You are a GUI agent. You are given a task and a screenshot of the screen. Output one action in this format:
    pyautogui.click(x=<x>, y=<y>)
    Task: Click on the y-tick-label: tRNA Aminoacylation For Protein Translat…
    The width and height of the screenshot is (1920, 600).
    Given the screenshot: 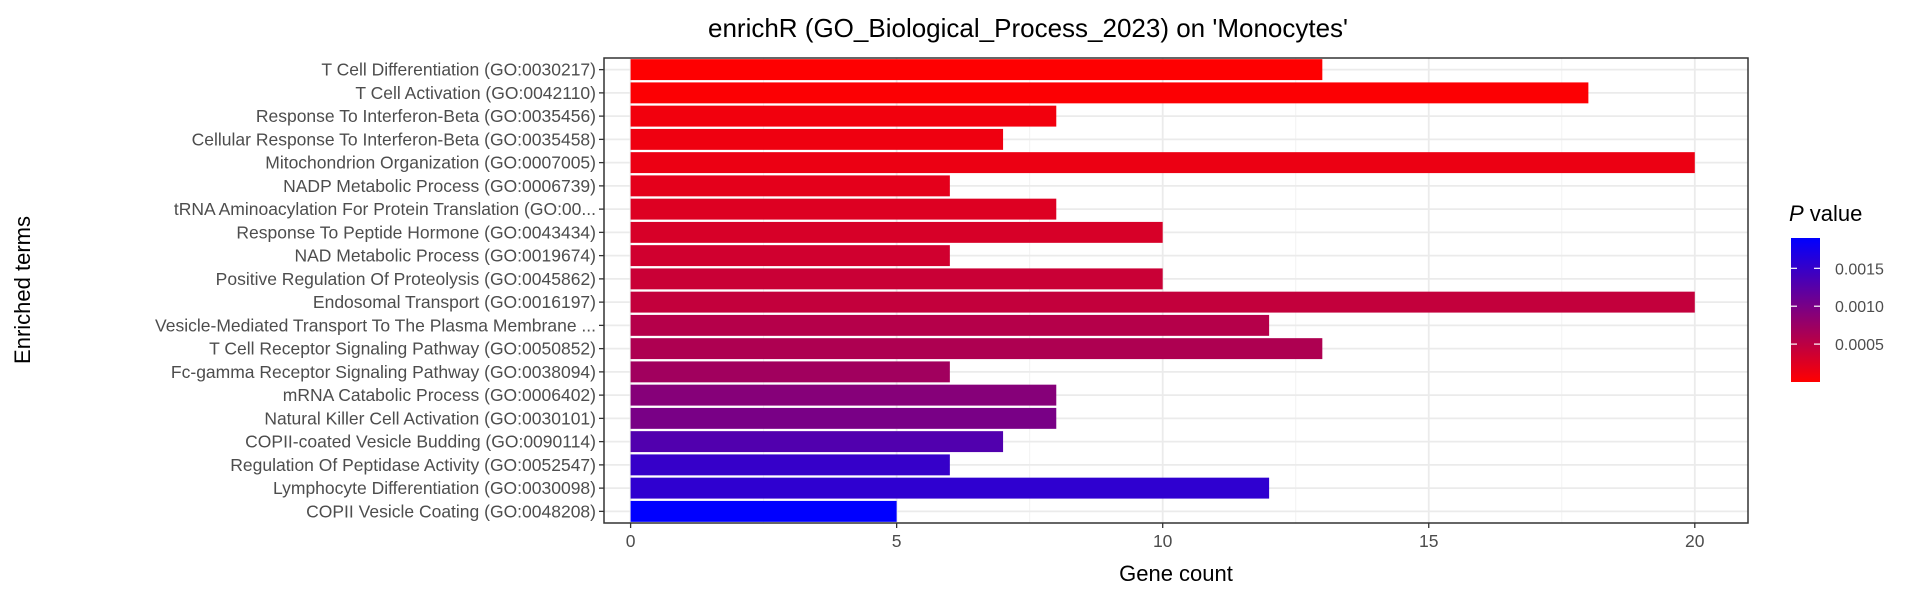 What is the action you would take?
    pyautogui.click(x=385, y=209)
    